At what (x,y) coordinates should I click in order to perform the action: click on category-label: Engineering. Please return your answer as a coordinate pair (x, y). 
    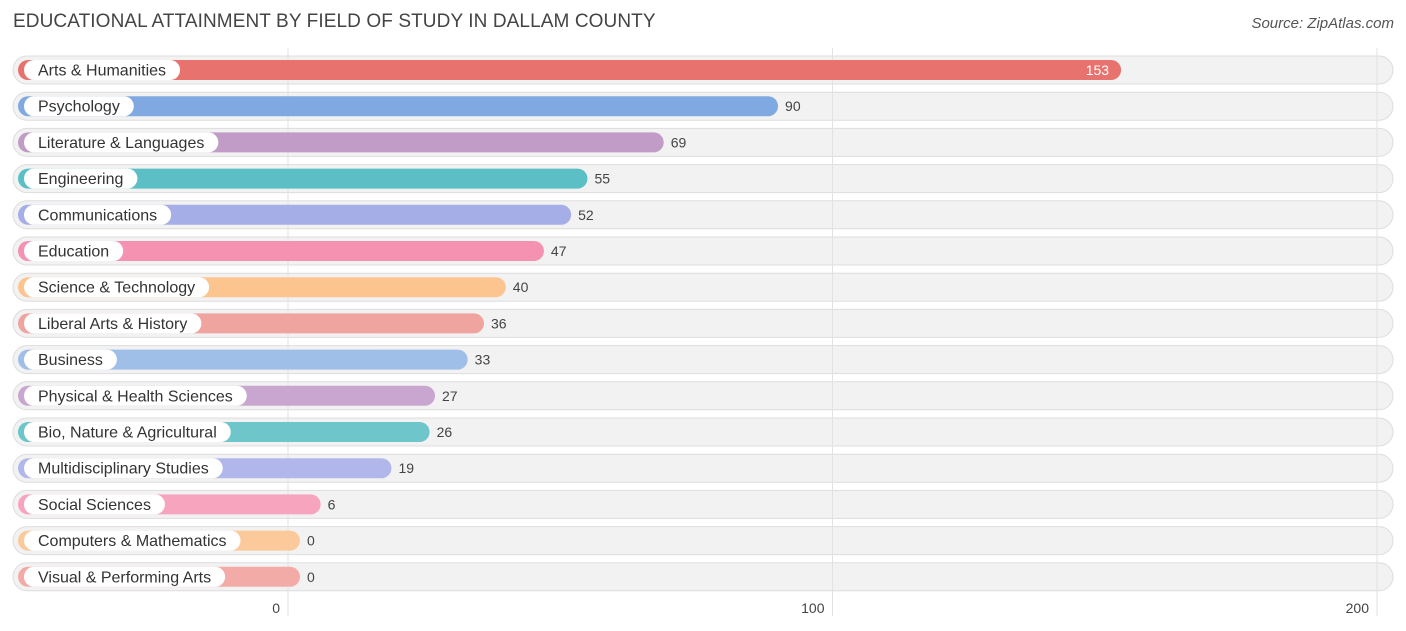
    Looking at the image, I should click on (80, 179).